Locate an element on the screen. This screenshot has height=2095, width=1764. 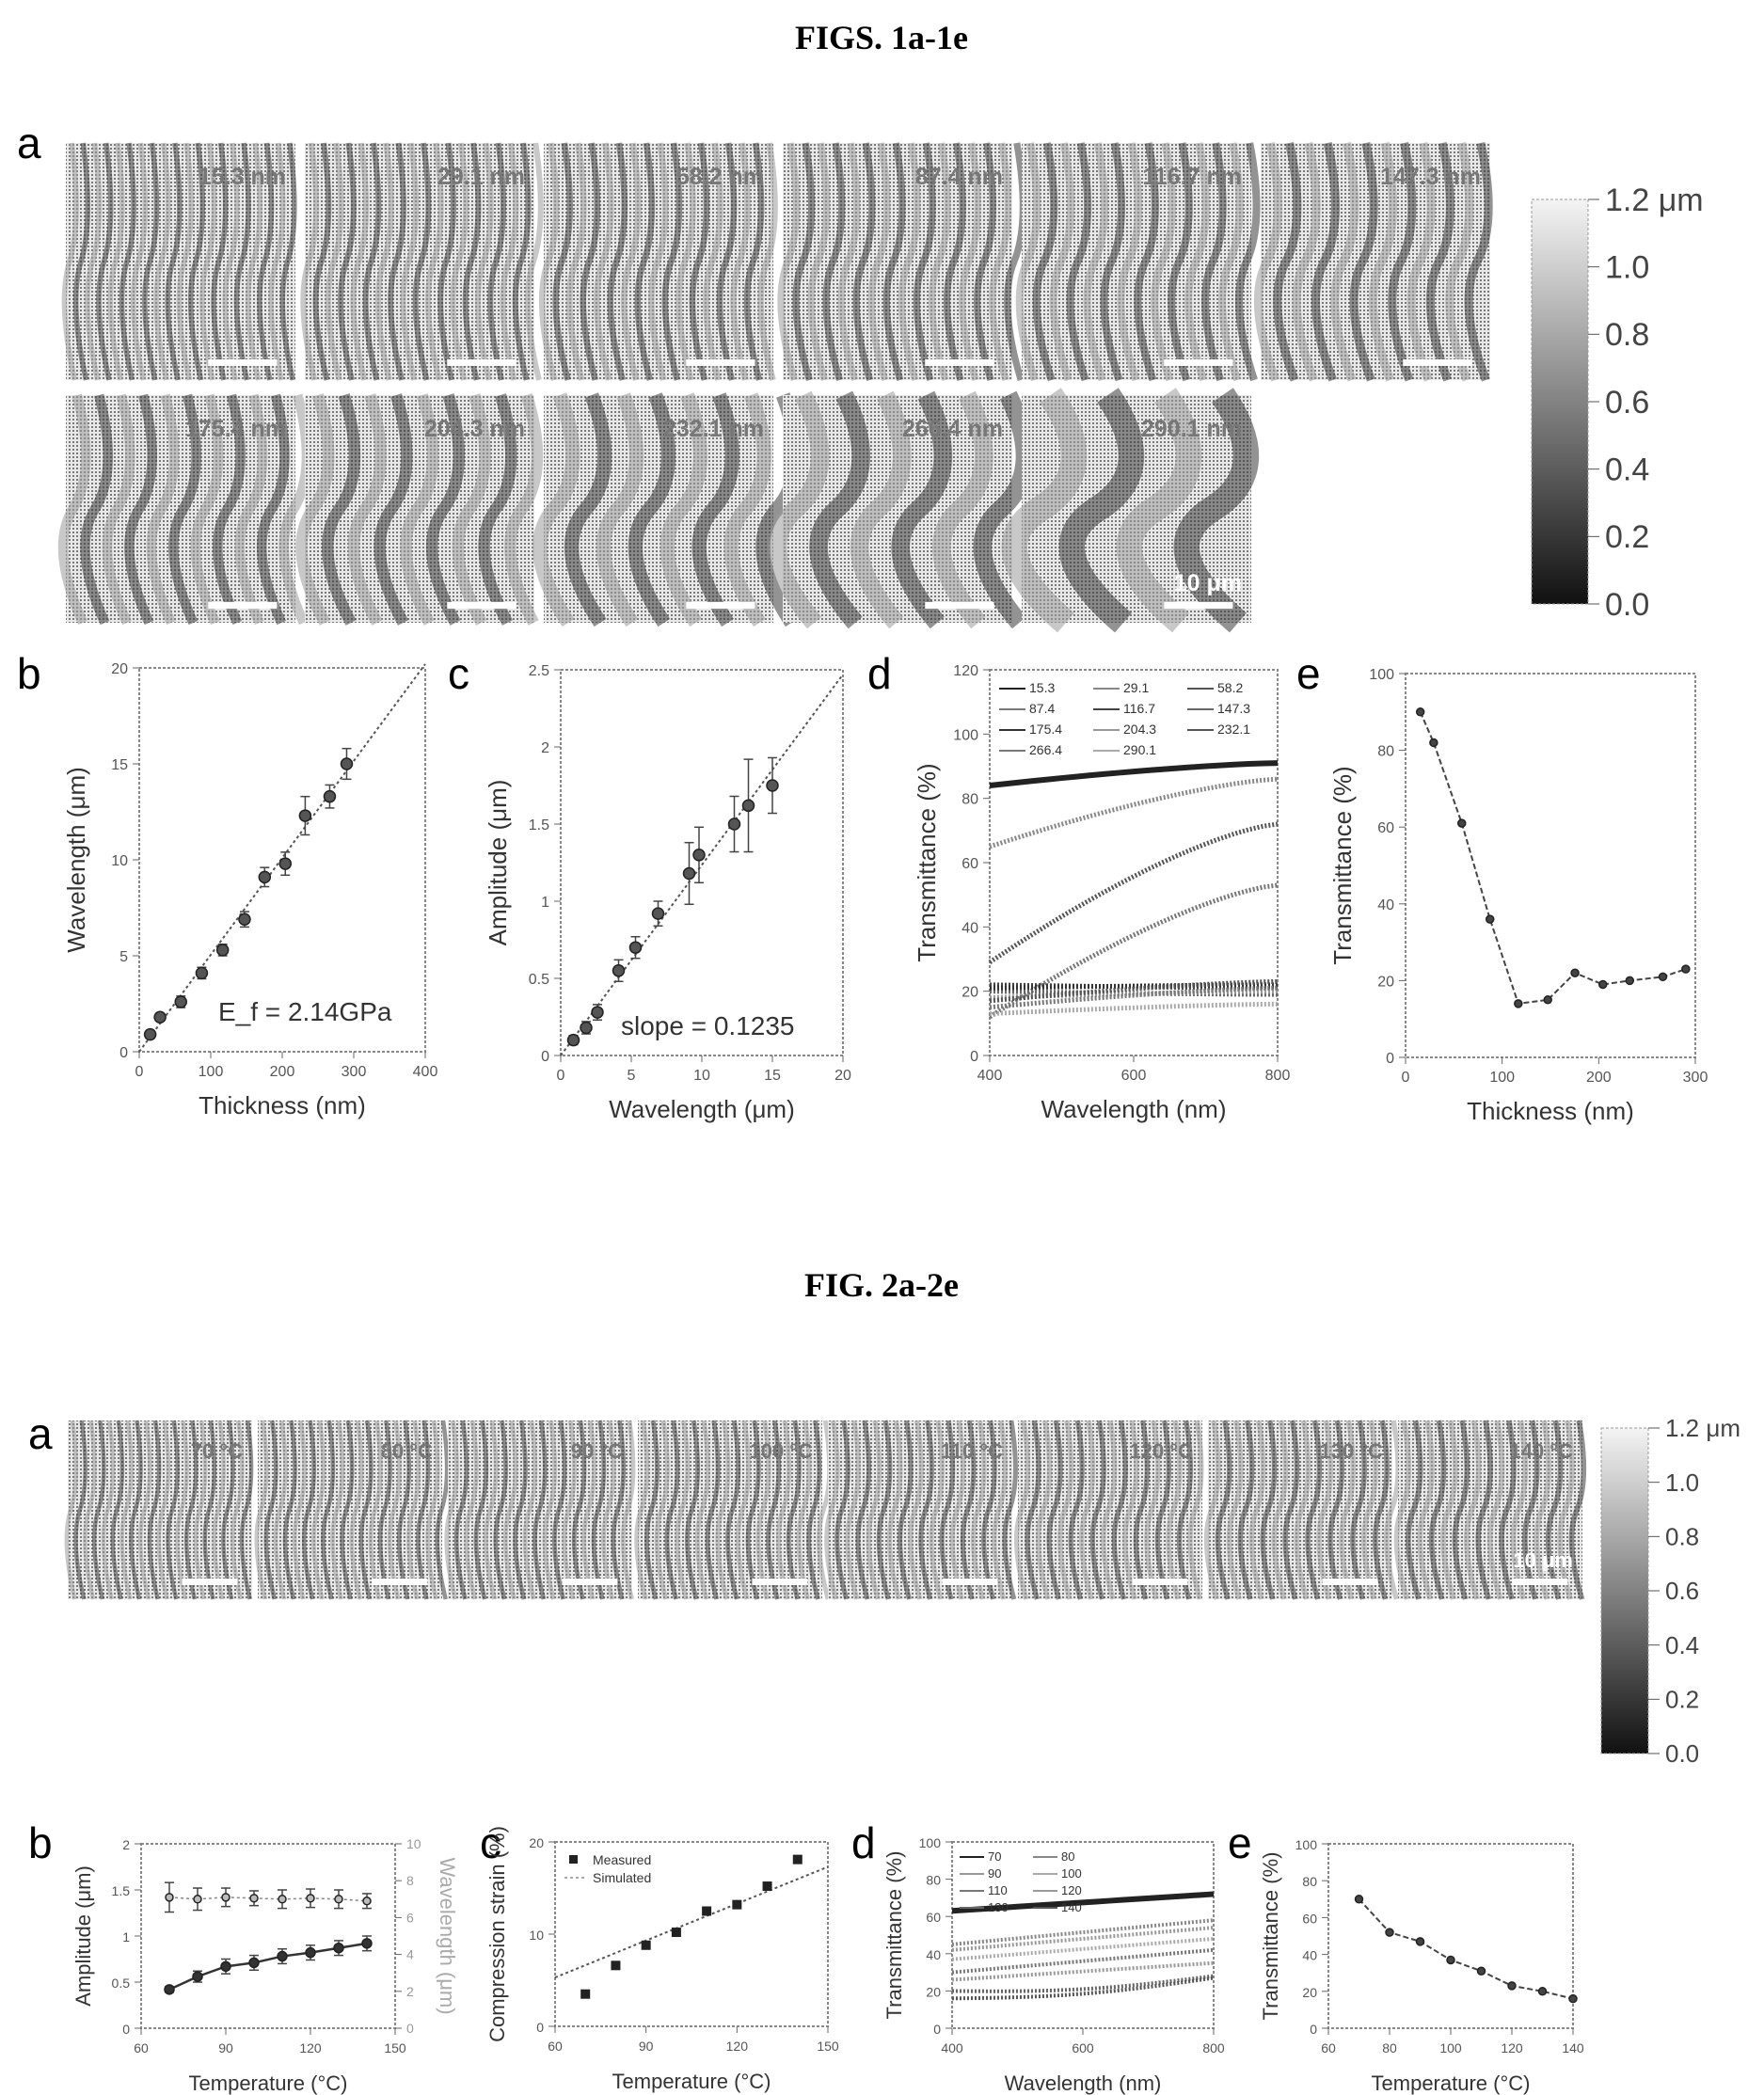
colorbar-tick-label: 0.8 is located at coordinates (1682, 1536).